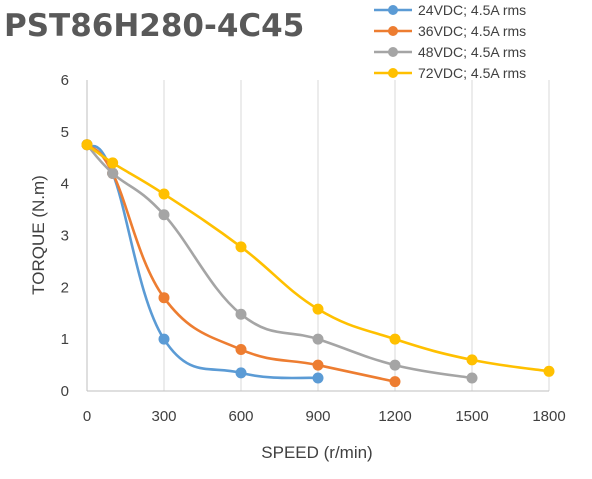  What do you see at coordinates (472, 31) in the screenshot?
I see `legend-label: 36VDC; 4.5A rms` at bounding box center [472, 31].